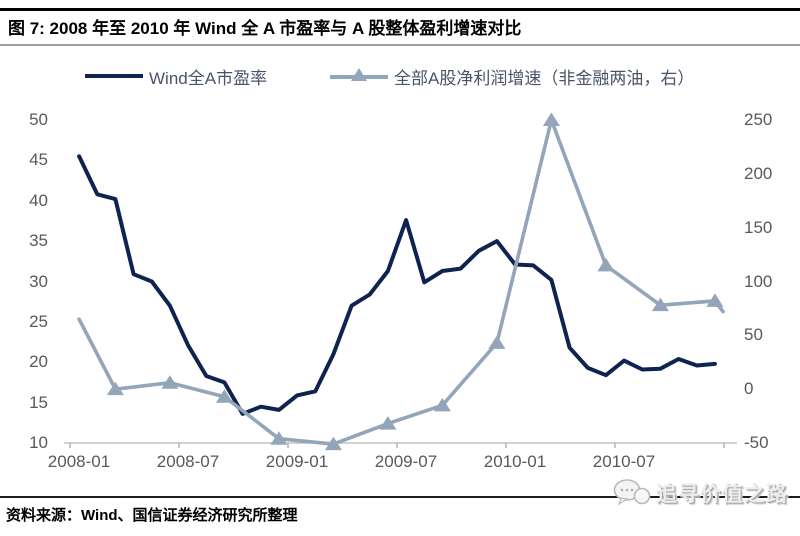 This screenshot has width=800, height=536. I want to click on left-axis-tick-label: 25, so click(38, 321).